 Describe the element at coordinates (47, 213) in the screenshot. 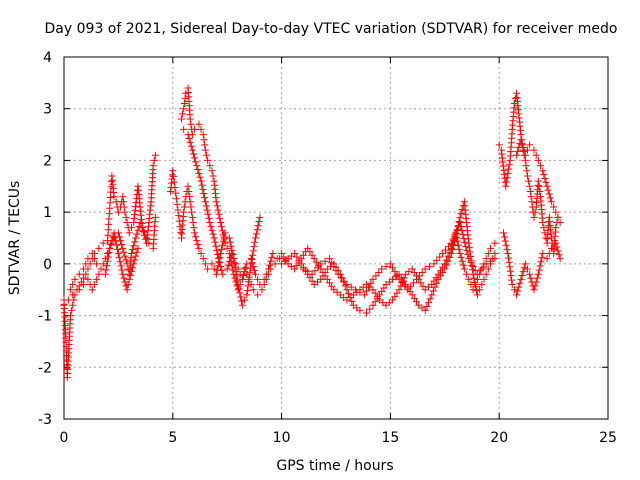

I see `y-tick-label: 1` at that location.